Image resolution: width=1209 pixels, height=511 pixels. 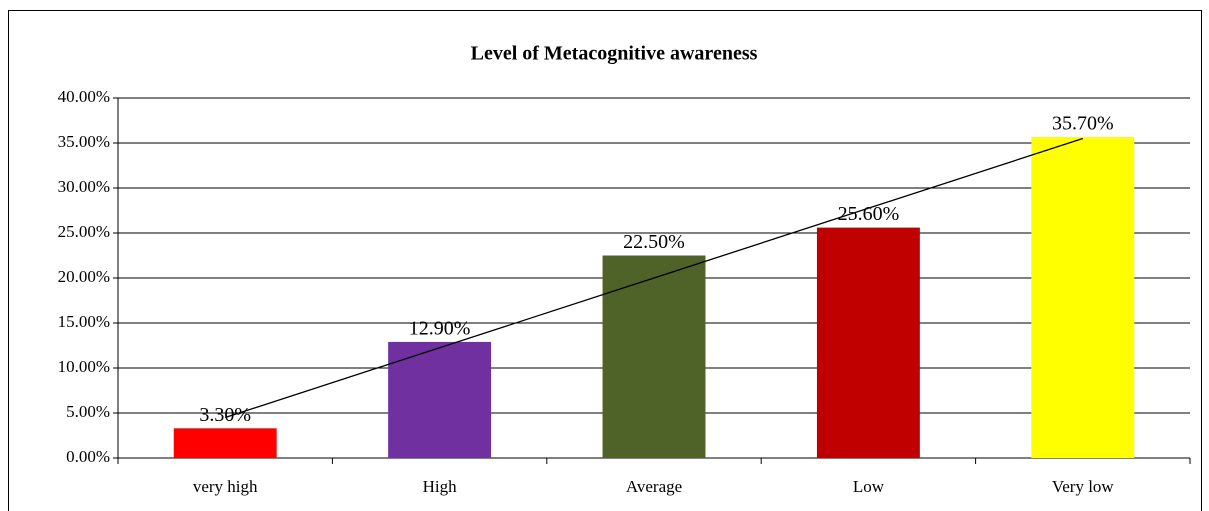 I want to click on data-label: 22.50%, so click(x=654, y=242).